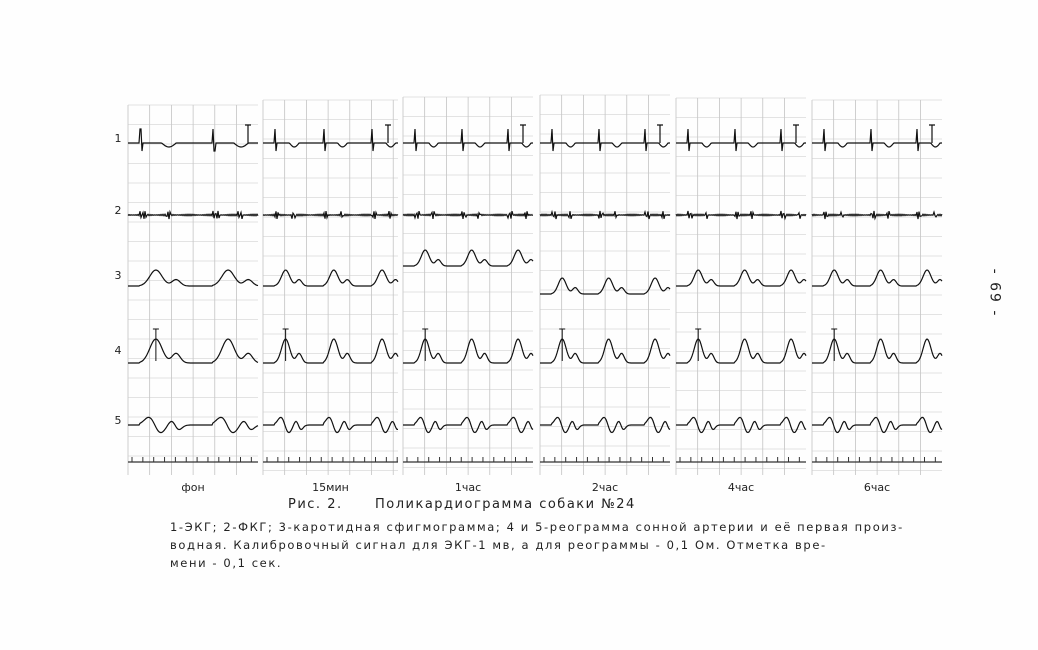  Describe the element at coordinates (877, 487) in the screenshot. I see `column-label: 6час` at that location.